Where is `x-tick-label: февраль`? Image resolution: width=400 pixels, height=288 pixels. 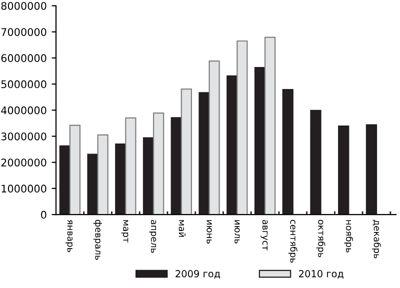
x-tick-label: февраль is located at coordinates (97, 240).